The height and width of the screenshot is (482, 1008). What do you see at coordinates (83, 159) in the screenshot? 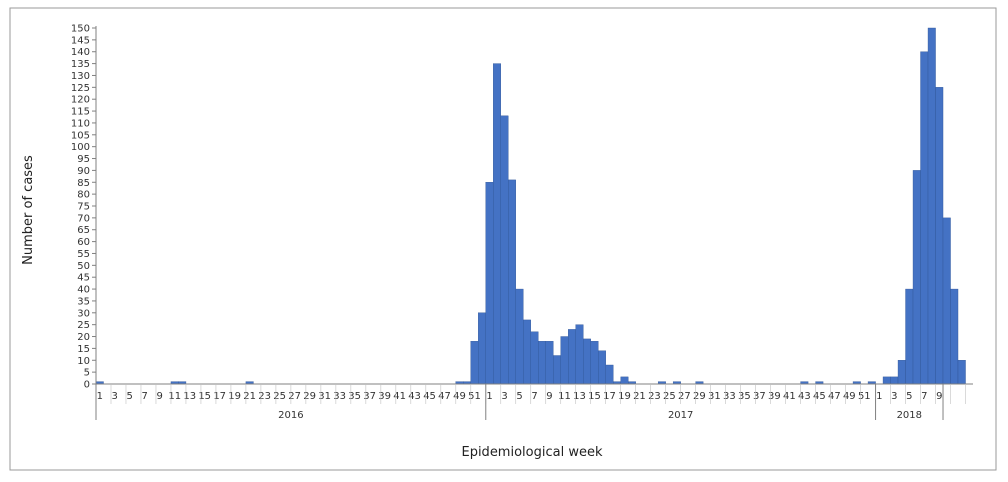
I see `y-tick-label: 95` at bounding box center [83, 159].